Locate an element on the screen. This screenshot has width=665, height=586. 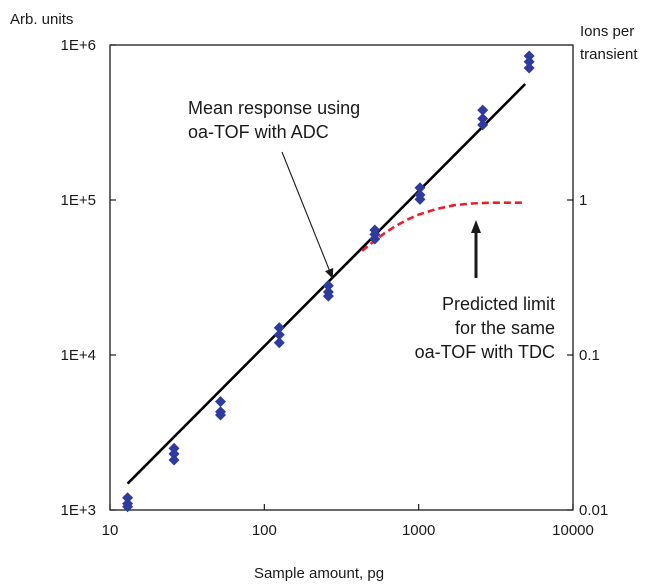
y-tick-label: 1E+4 is located at coordinates (78, 355).